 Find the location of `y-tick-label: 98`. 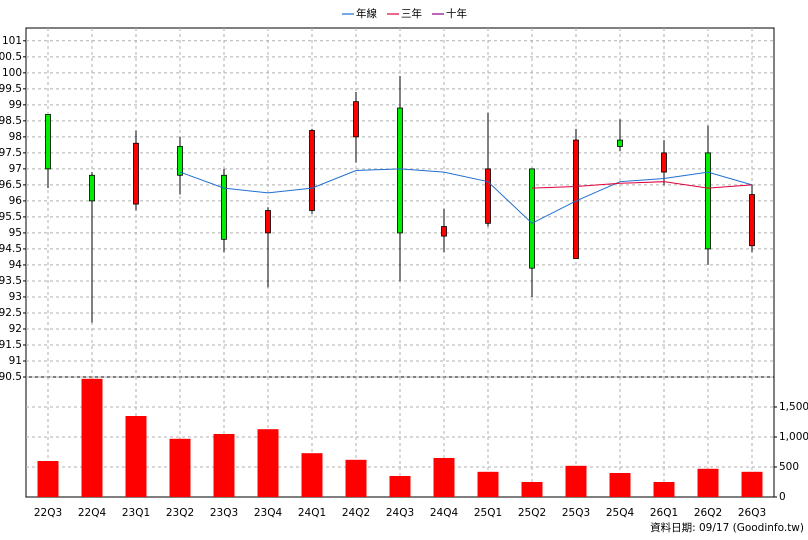

y-tick-label: 98 is located at coordinates (15, 137).